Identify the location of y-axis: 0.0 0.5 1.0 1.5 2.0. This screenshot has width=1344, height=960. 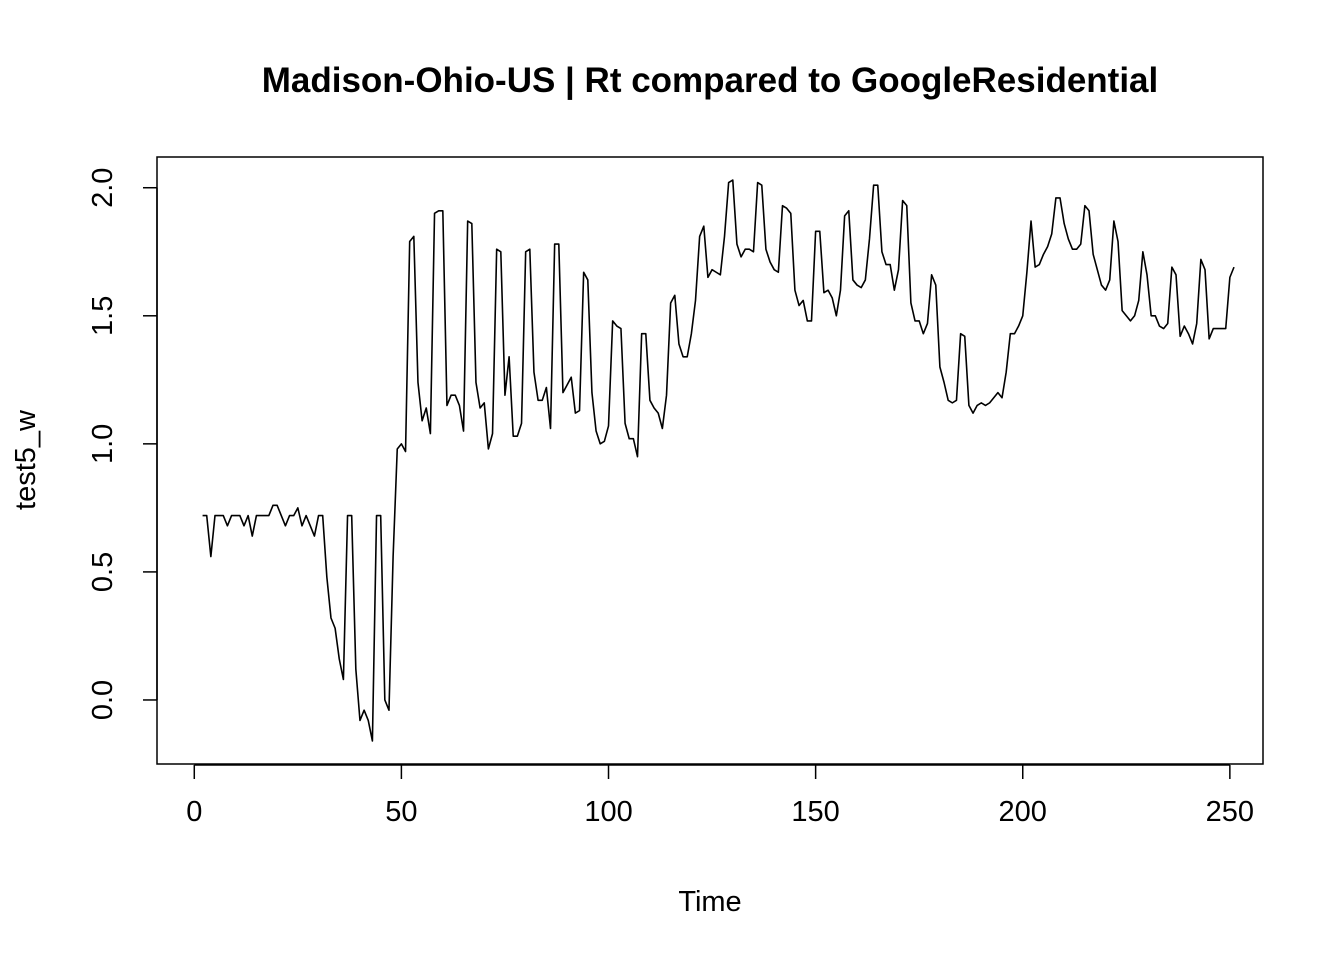
(122, 444).